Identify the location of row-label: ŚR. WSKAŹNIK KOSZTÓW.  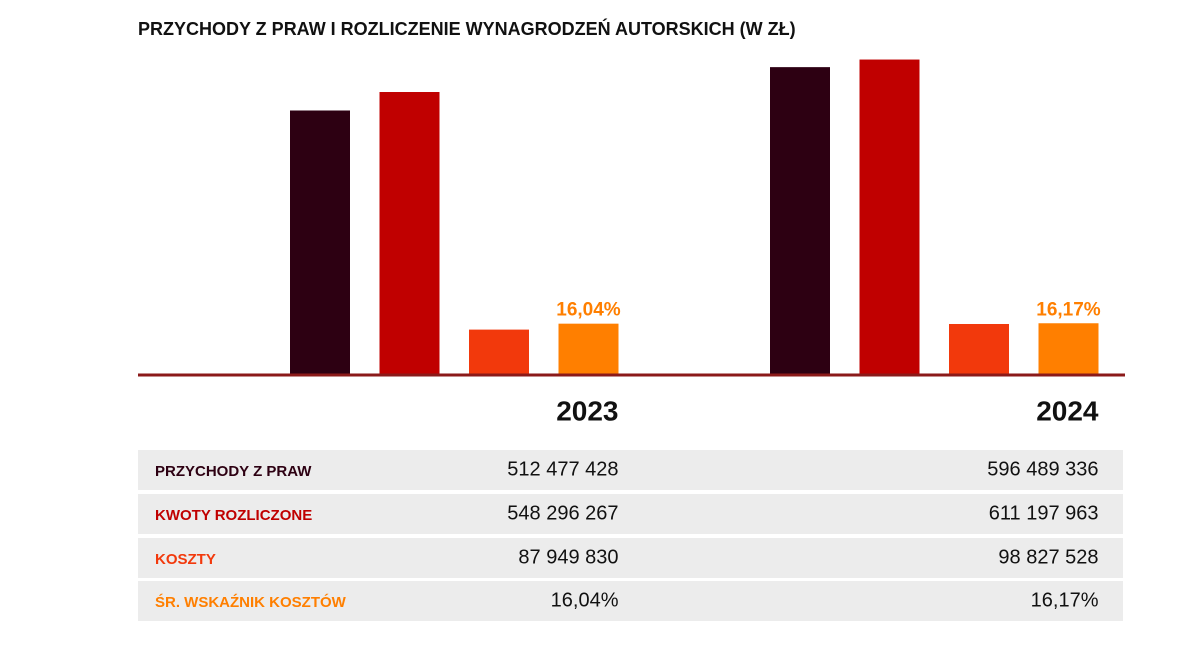
(251, 602).